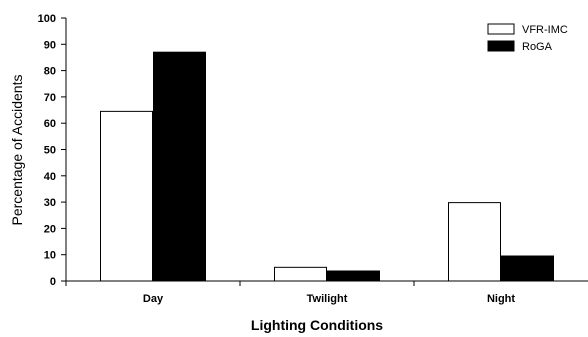  I want to click on bar-vfr-imc-day, so click(126, 196).